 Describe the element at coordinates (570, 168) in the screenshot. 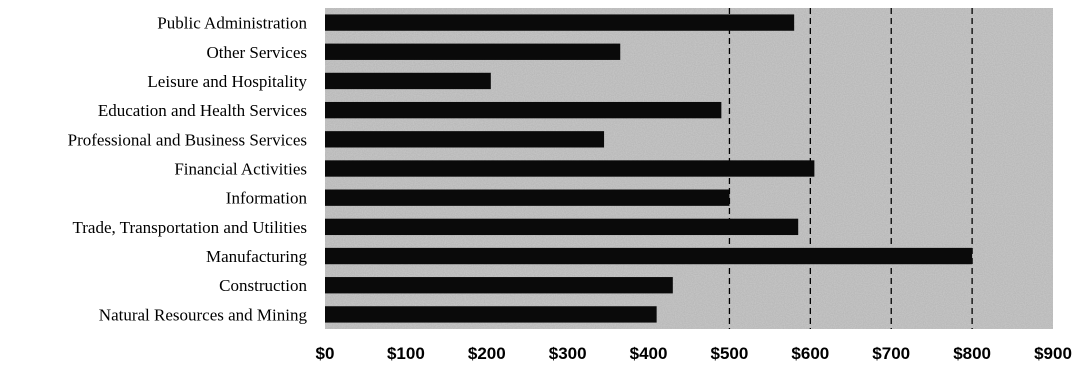

I see `bar-financial-activities` at that location.